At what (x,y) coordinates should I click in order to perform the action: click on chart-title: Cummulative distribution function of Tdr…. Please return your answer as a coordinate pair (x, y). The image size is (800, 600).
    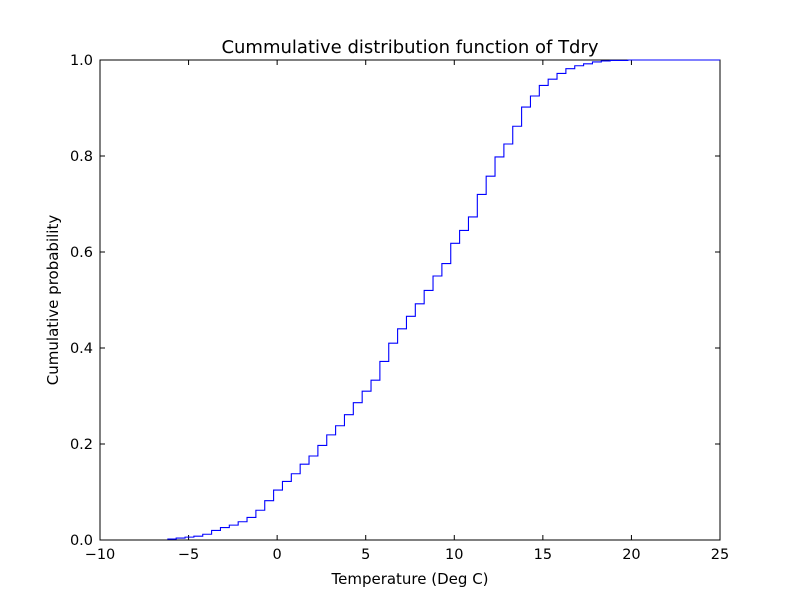
    Looking at the image, I should click on (409, 47).